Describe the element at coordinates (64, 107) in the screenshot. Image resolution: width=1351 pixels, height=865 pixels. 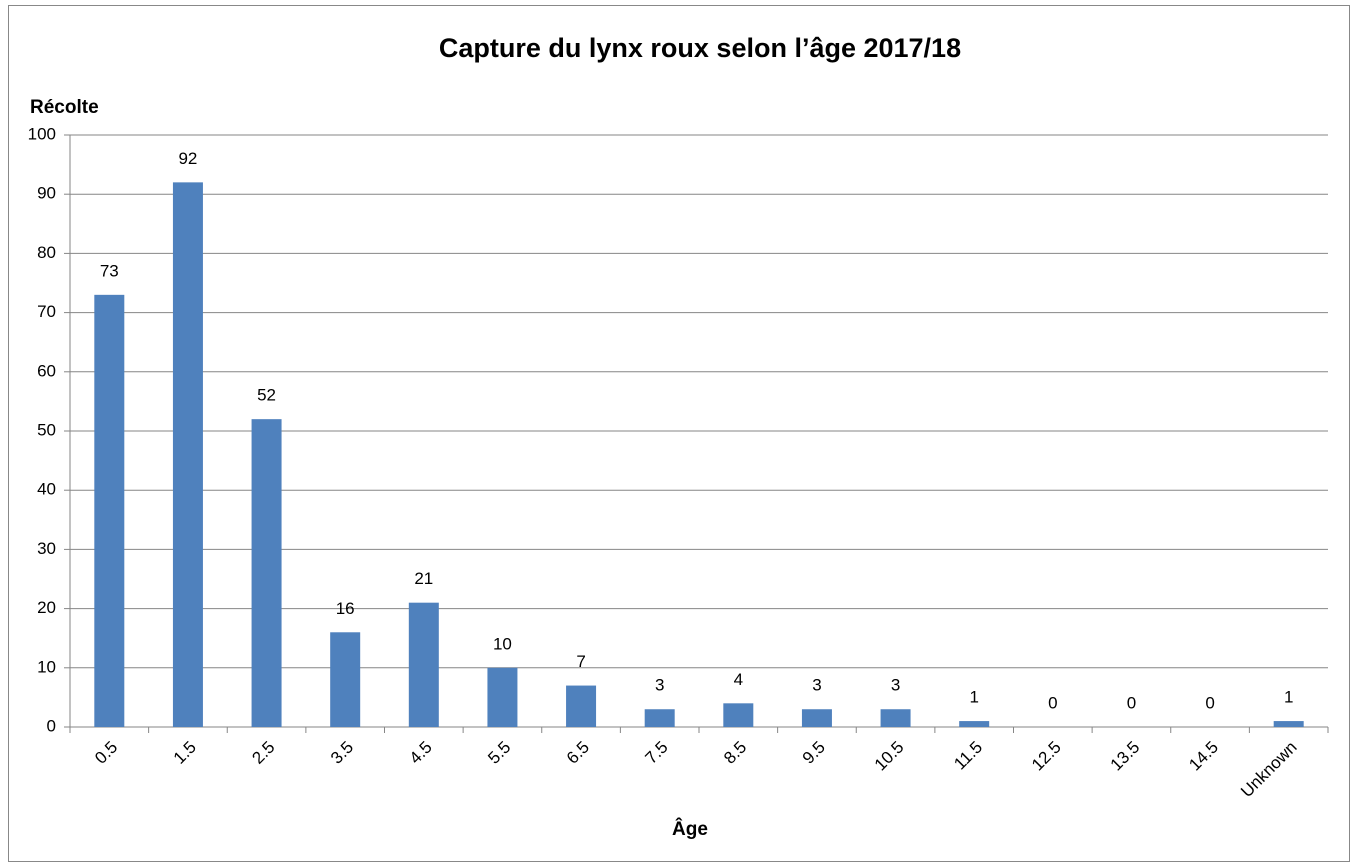
I see `y-axis-title: Récolte` at that location.